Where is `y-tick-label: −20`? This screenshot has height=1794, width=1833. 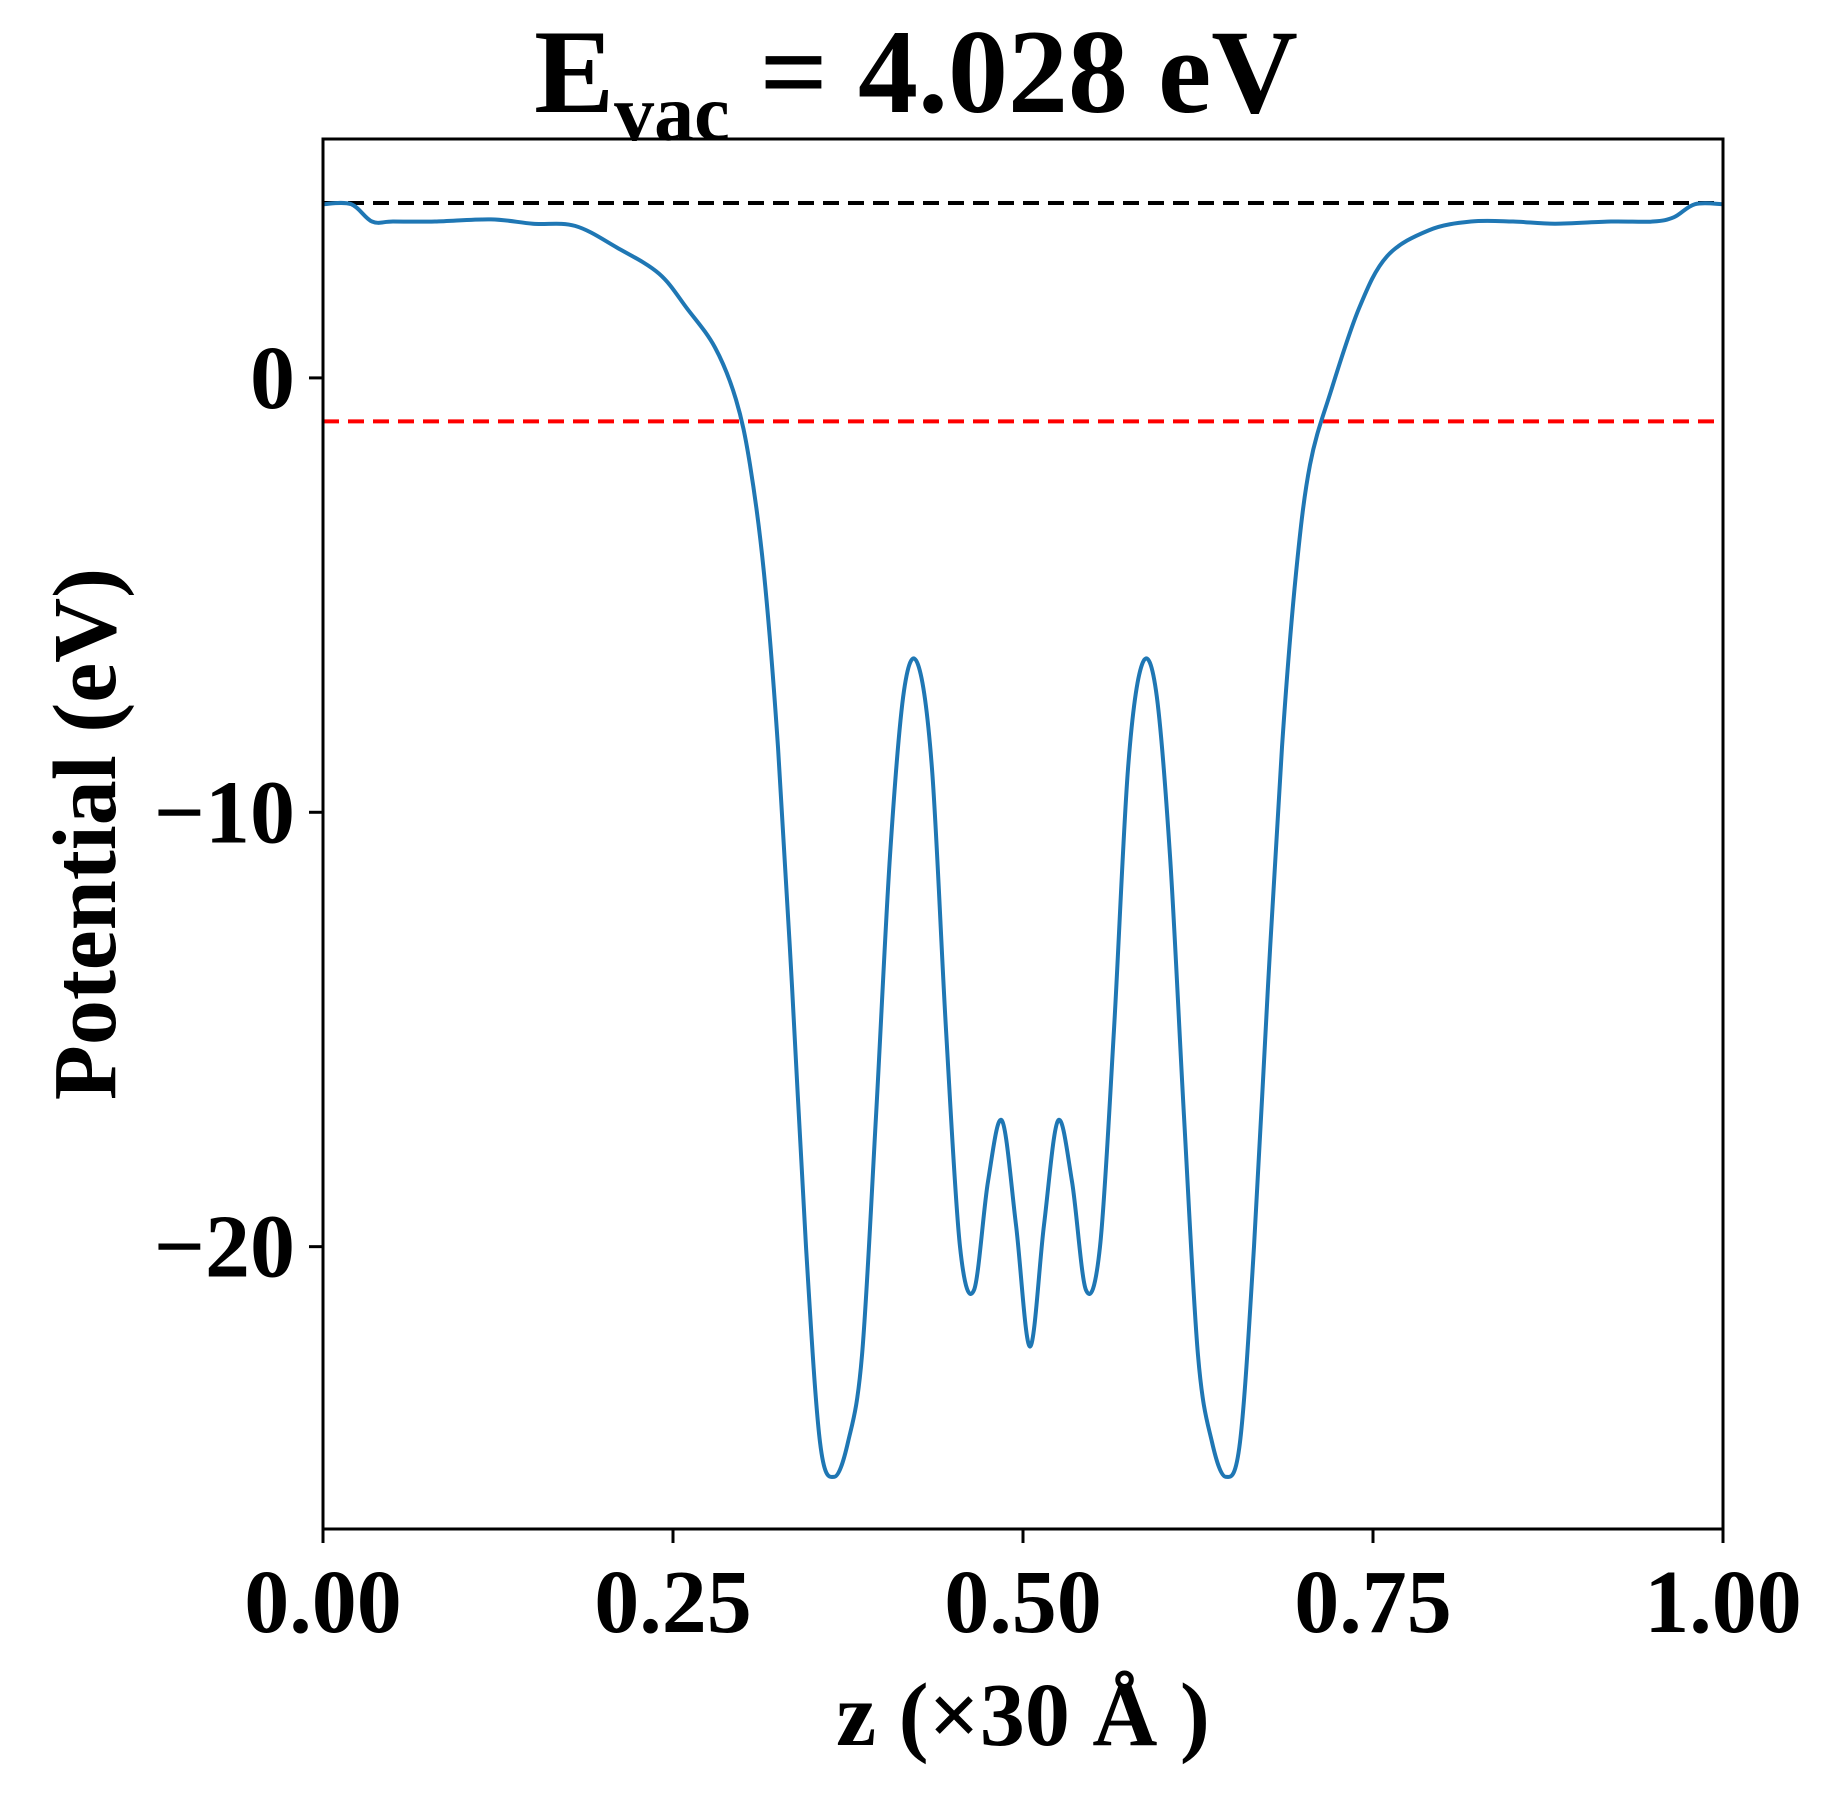 y-tick-label: −20 is located at coordinates (224, 1247).